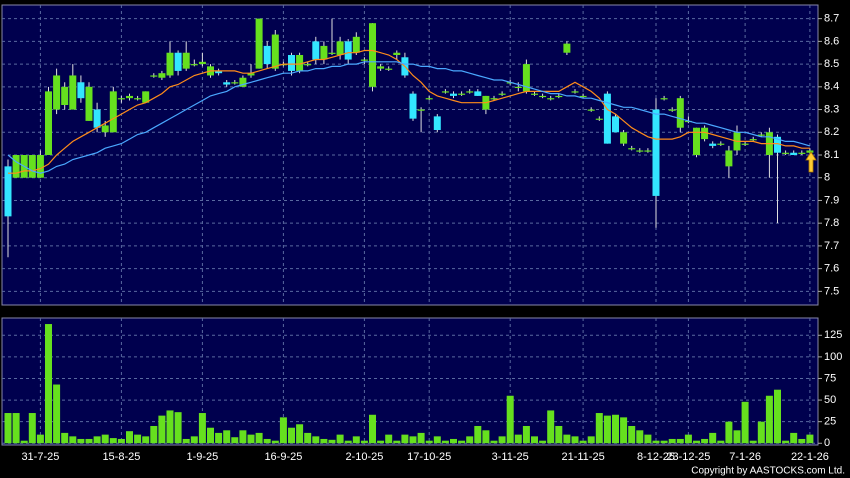 This screenshot has height=478, width=850. I want to click on volume-tick-label: 125, so click(833, 335).